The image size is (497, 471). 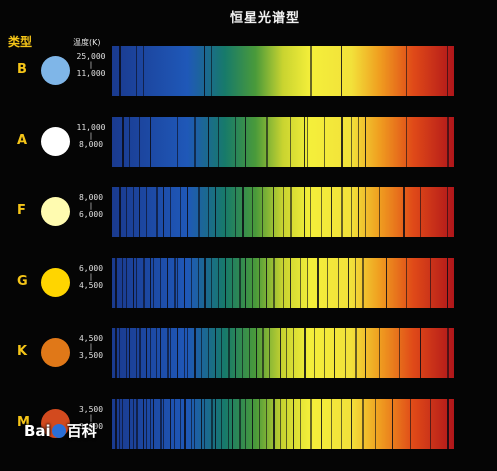 I want to click on spectrum-svg, so click(x=283, y=353).